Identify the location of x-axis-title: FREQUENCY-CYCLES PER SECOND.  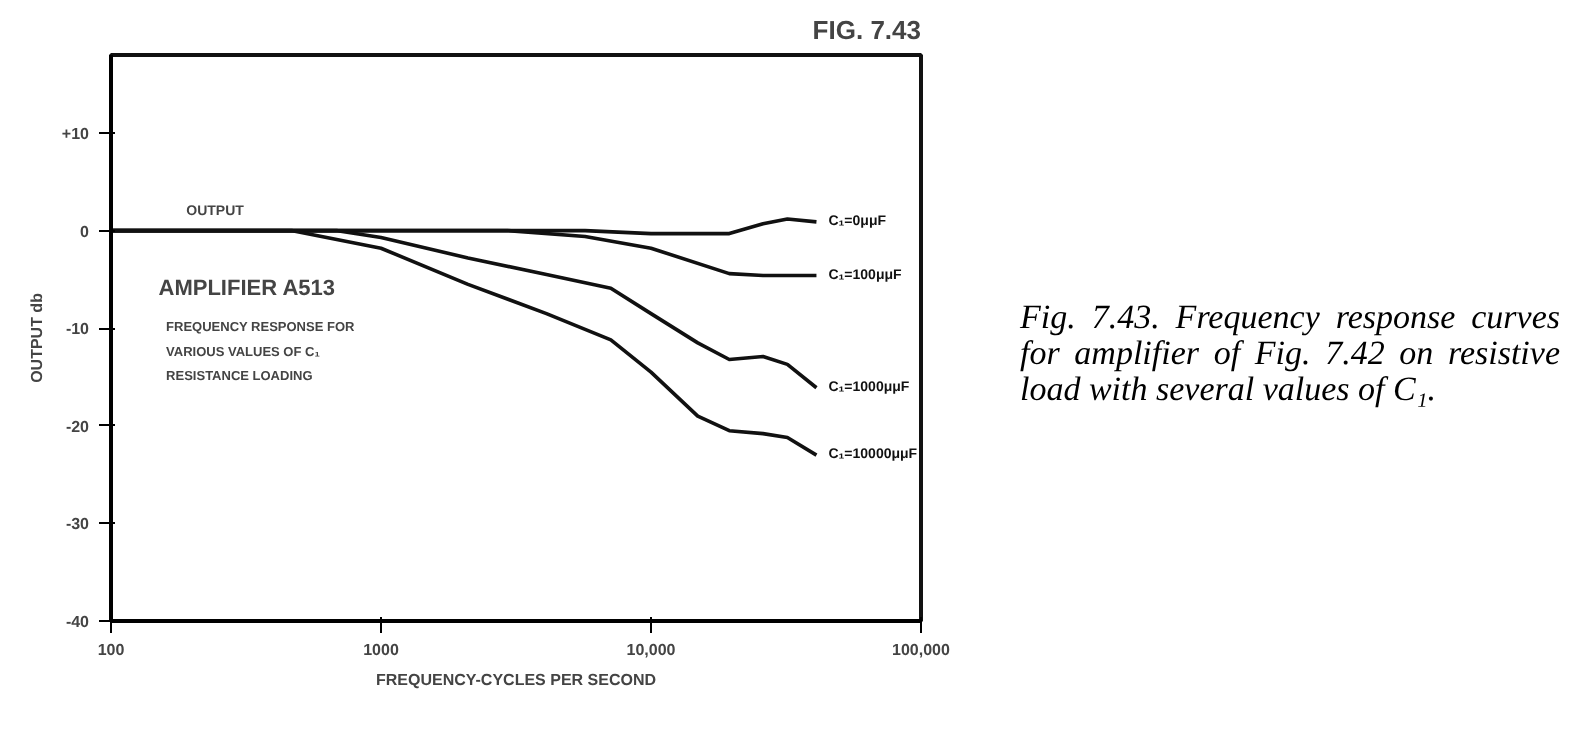
(516, 680).